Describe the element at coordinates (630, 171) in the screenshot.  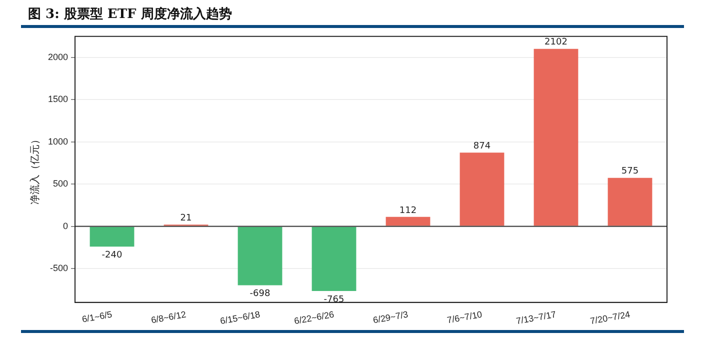
I see `data-label: 575` at that location.